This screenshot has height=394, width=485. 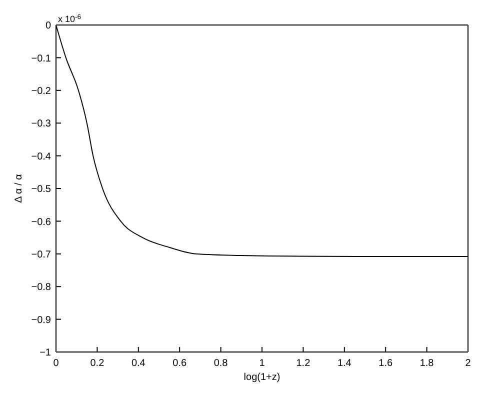 I want to click on y-tick-label: −0.9, so click(x=41, y=320).